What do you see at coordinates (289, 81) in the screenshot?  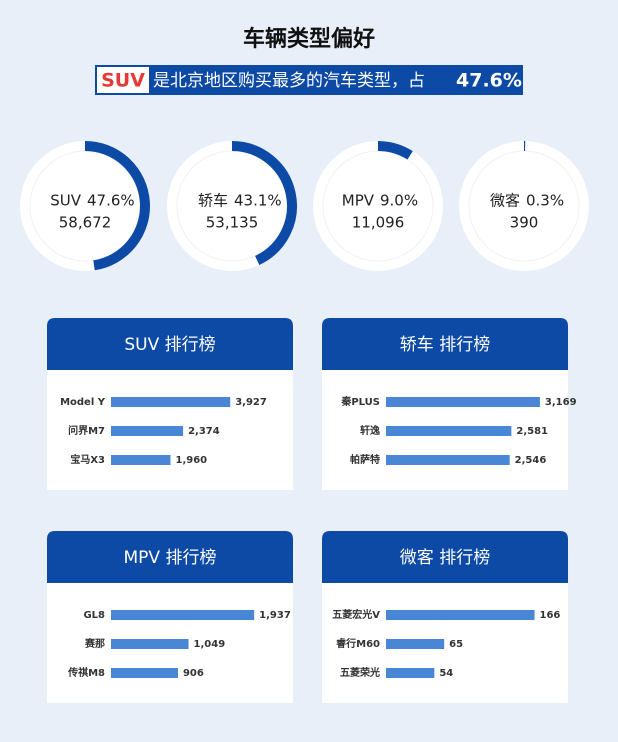 I see `subtitle-text: 是北京地区购买最多的汽车类型，占` at bounding box center [289, 81].